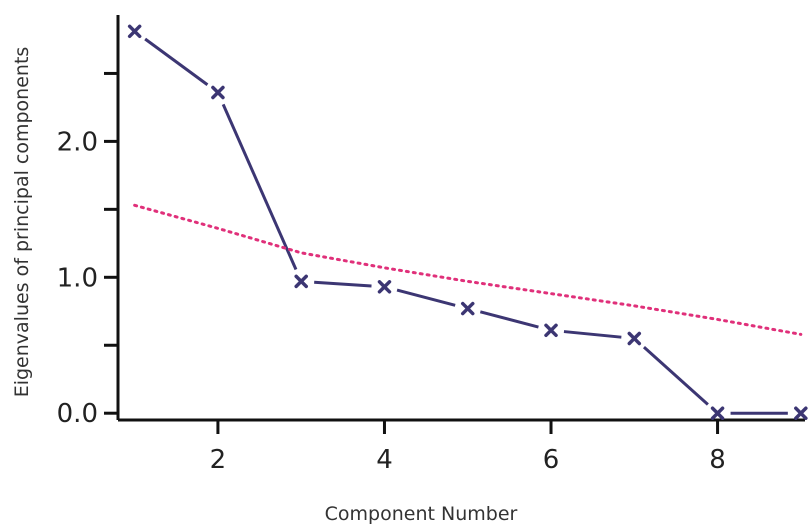 Image resolution: width=812 pixels, height=525 pixels. What do you see at coordinates (77, 278) in the screenshot?
I see `y-tick-label: 1.0` at bounding box center [77, 278].